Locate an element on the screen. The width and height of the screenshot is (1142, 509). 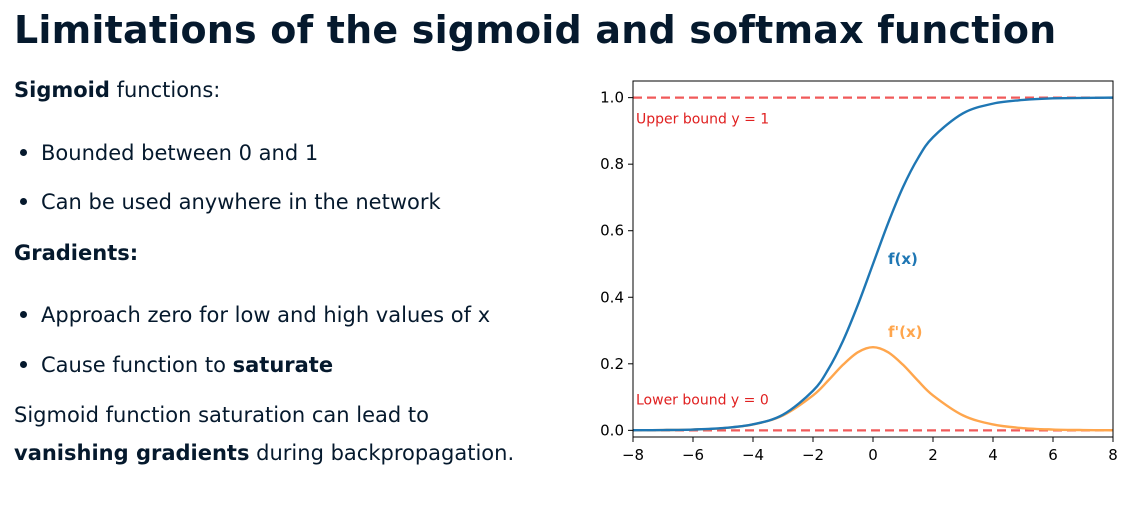
series-line-derivative is located at coordinates (873, 388).